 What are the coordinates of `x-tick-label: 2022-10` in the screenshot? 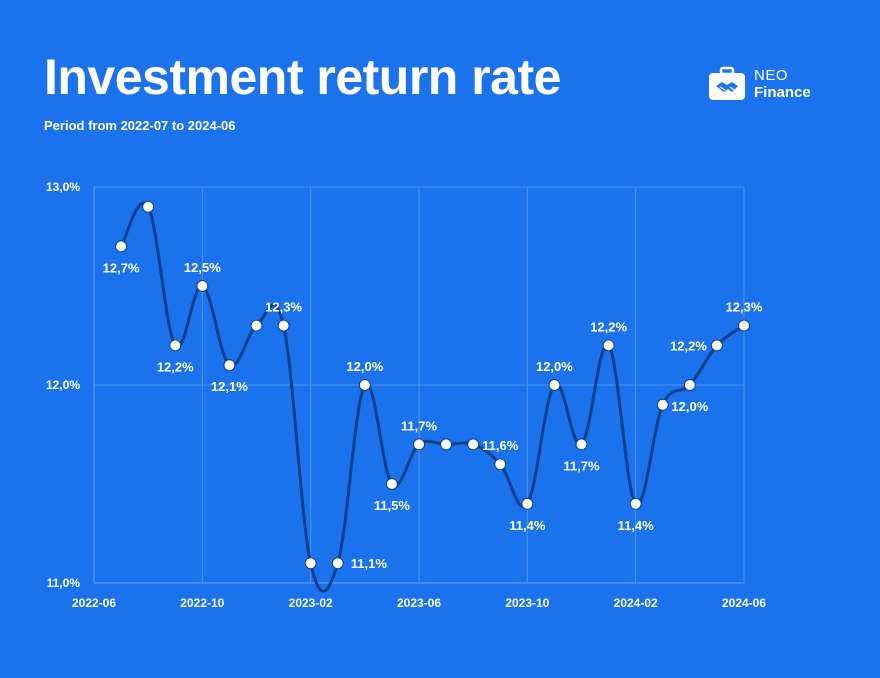 It's located at (202, 603).